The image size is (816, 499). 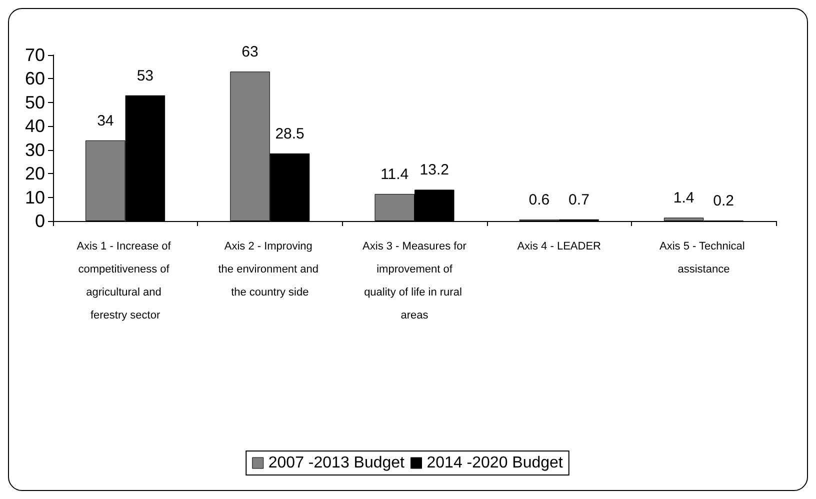 I want to click on y-tick-label: 30, so click(x=34, y=150).